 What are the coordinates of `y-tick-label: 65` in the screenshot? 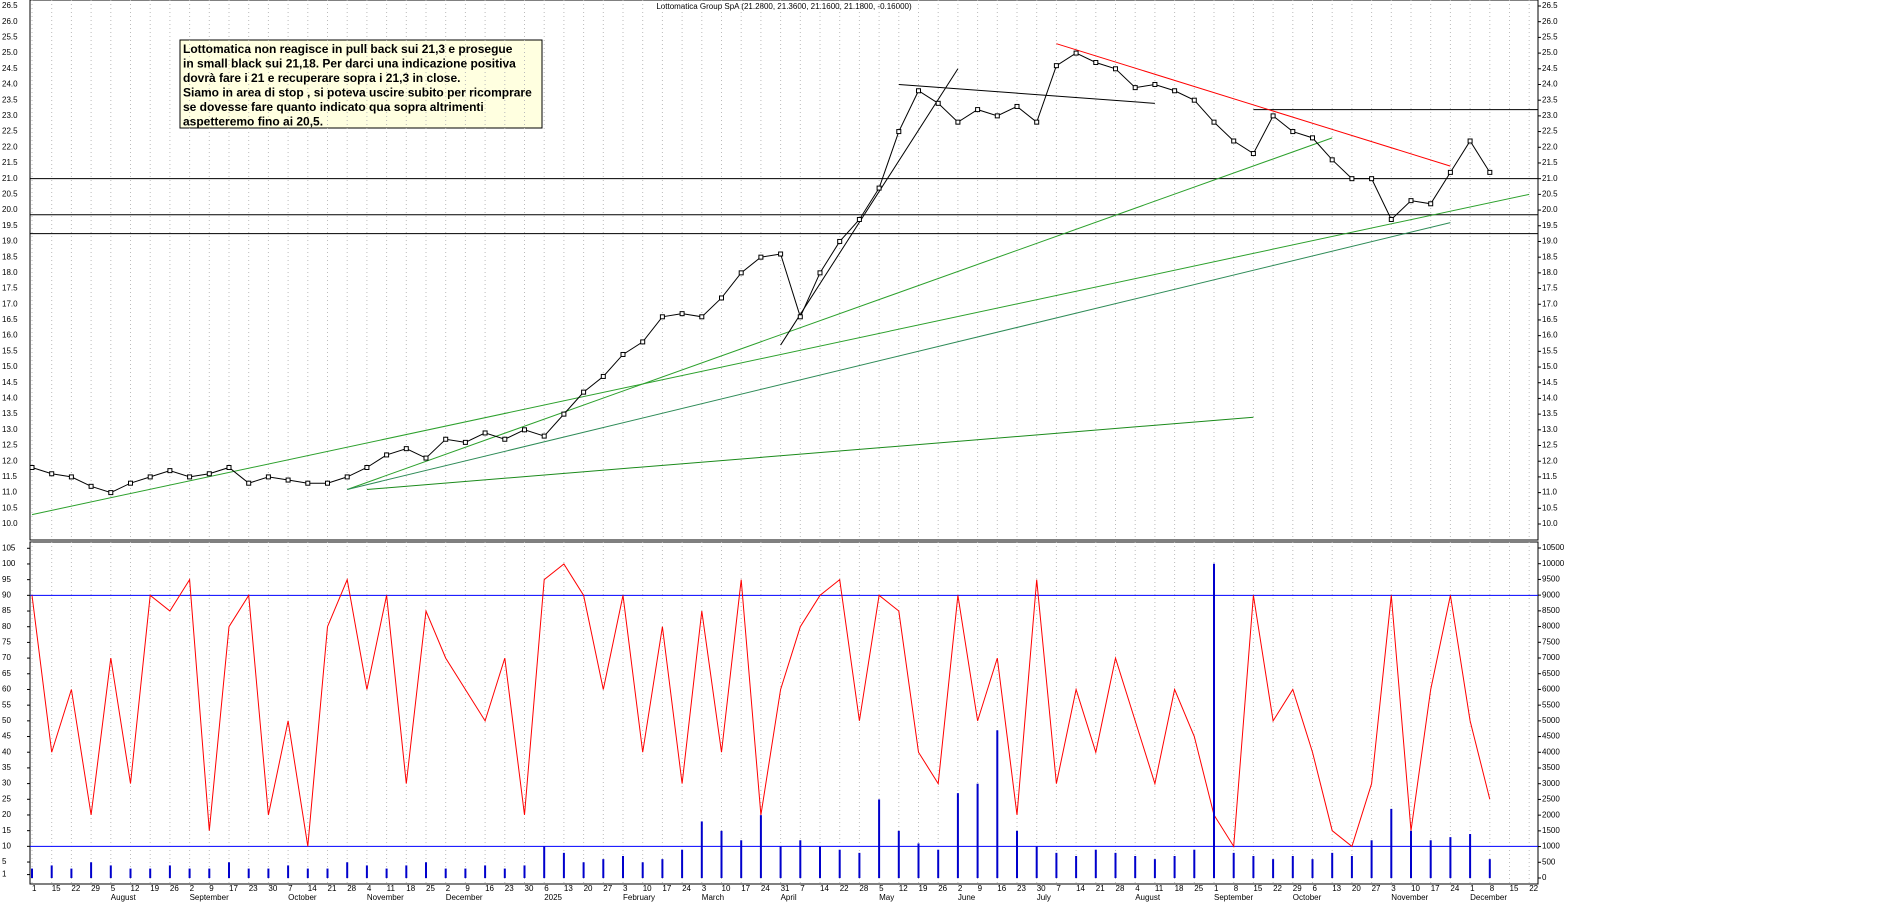 It's located at (6, 673).